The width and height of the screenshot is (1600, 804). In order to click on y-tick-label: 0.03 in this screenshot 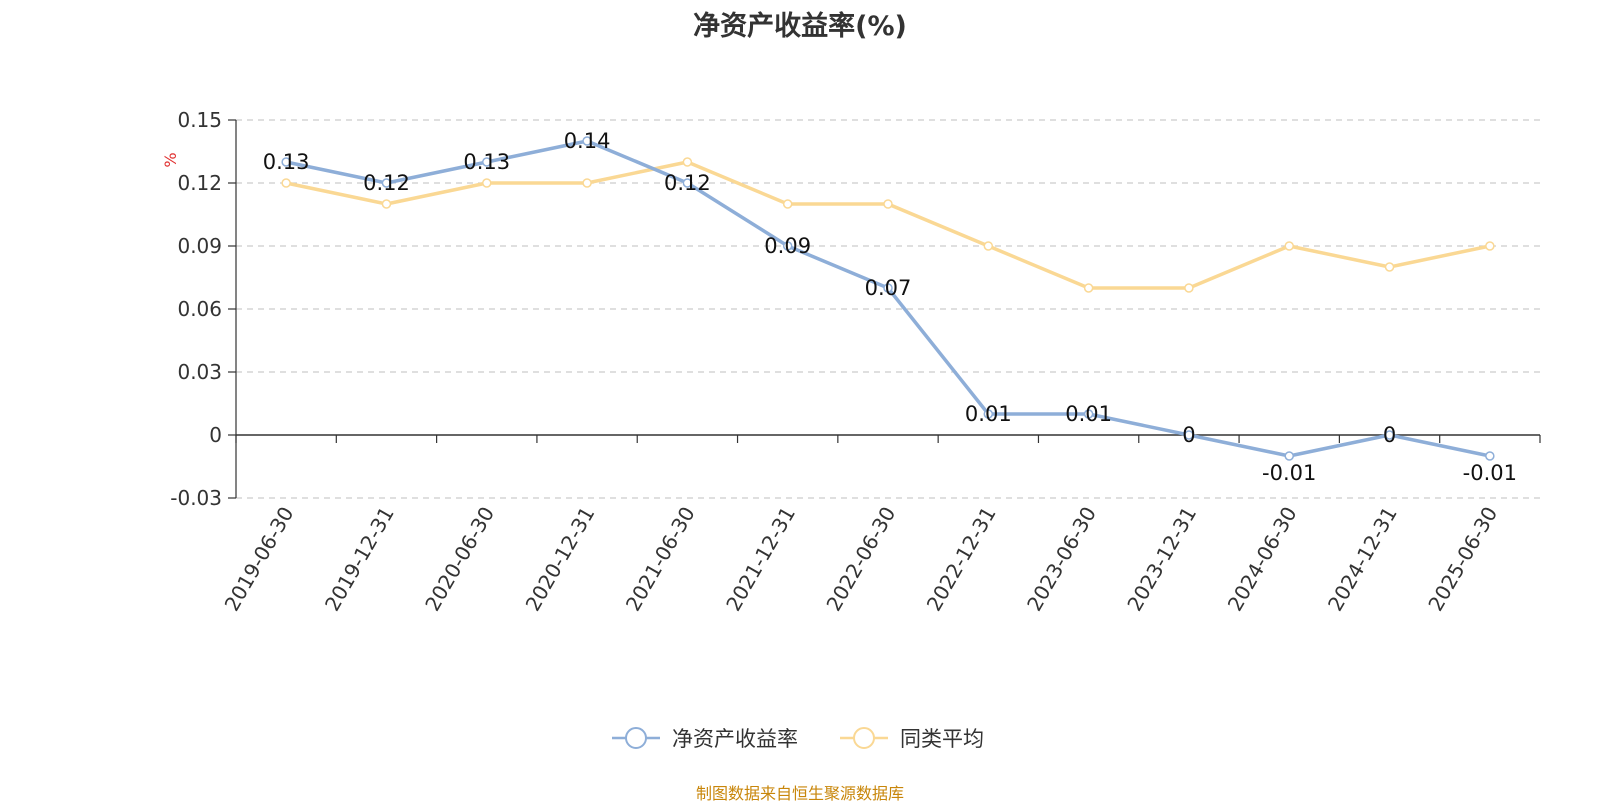, I will do `click(199, 372)`.